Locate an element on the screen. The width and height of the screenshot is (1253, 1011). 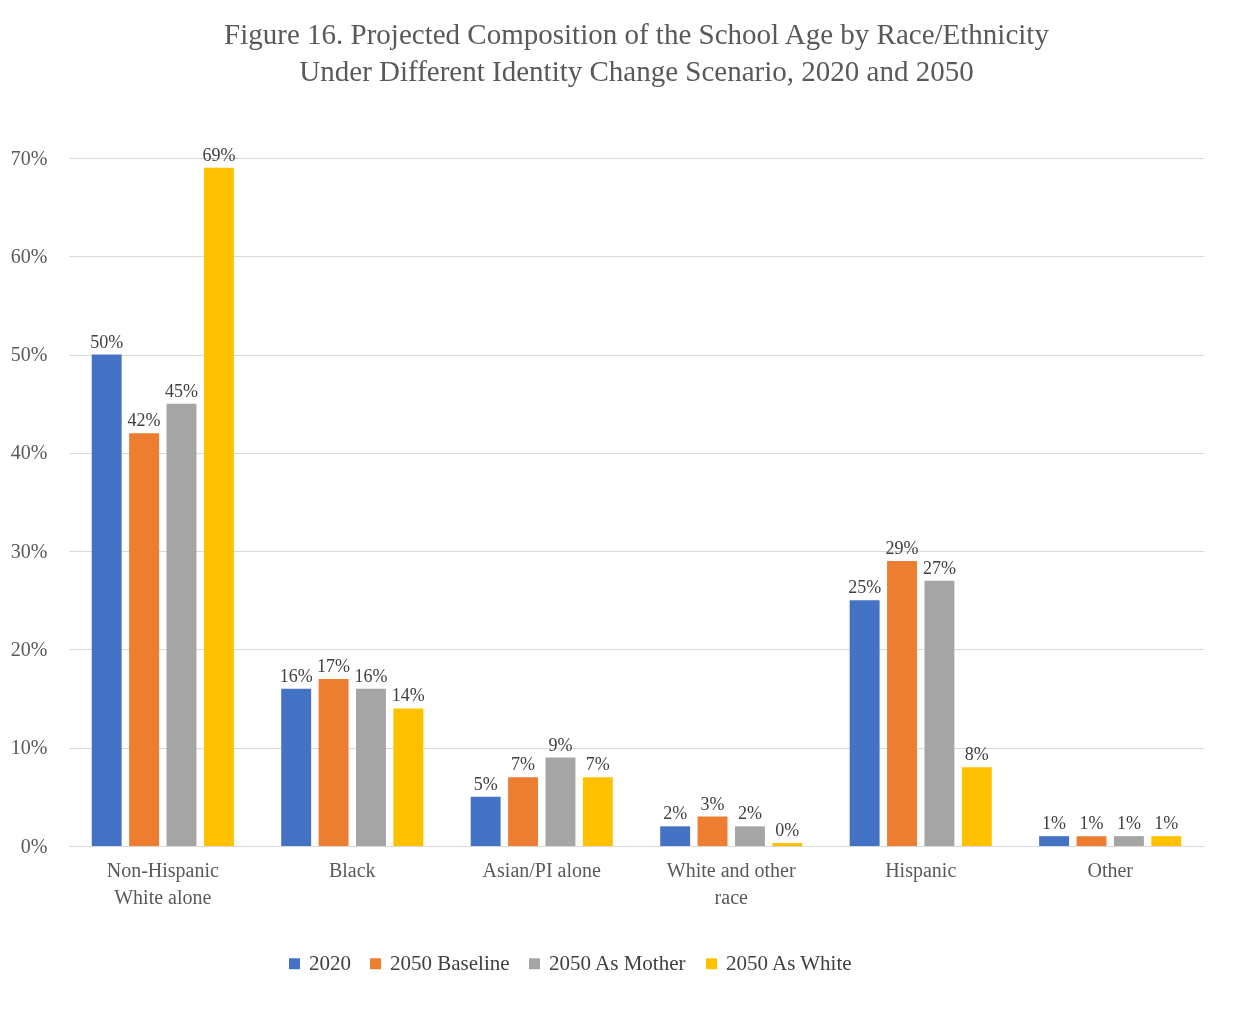
chart-title: Figure 16. Projected Composition of the School Age by Race/Ethnicity Under Different Identity Change Scenario, 2020 and 2050 is located at coordinates (637, 52).